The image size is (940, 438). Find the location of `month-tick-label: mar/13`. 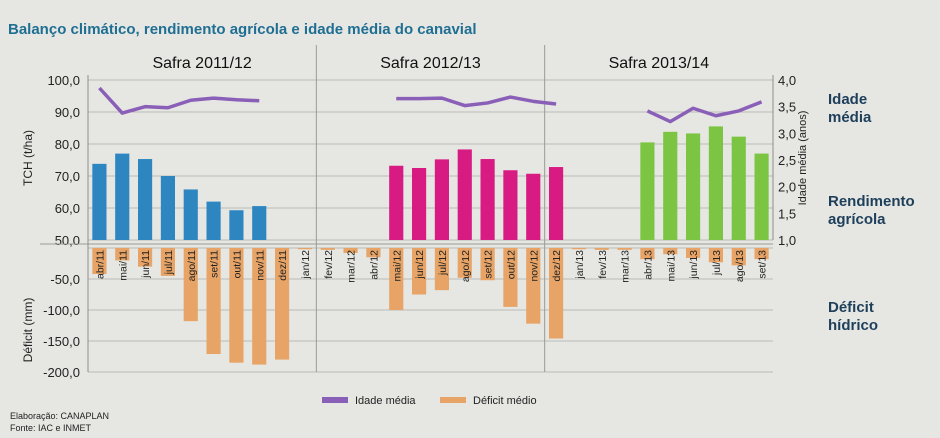

month-tick-label: mar/13 is located at coordinates (626, 266).